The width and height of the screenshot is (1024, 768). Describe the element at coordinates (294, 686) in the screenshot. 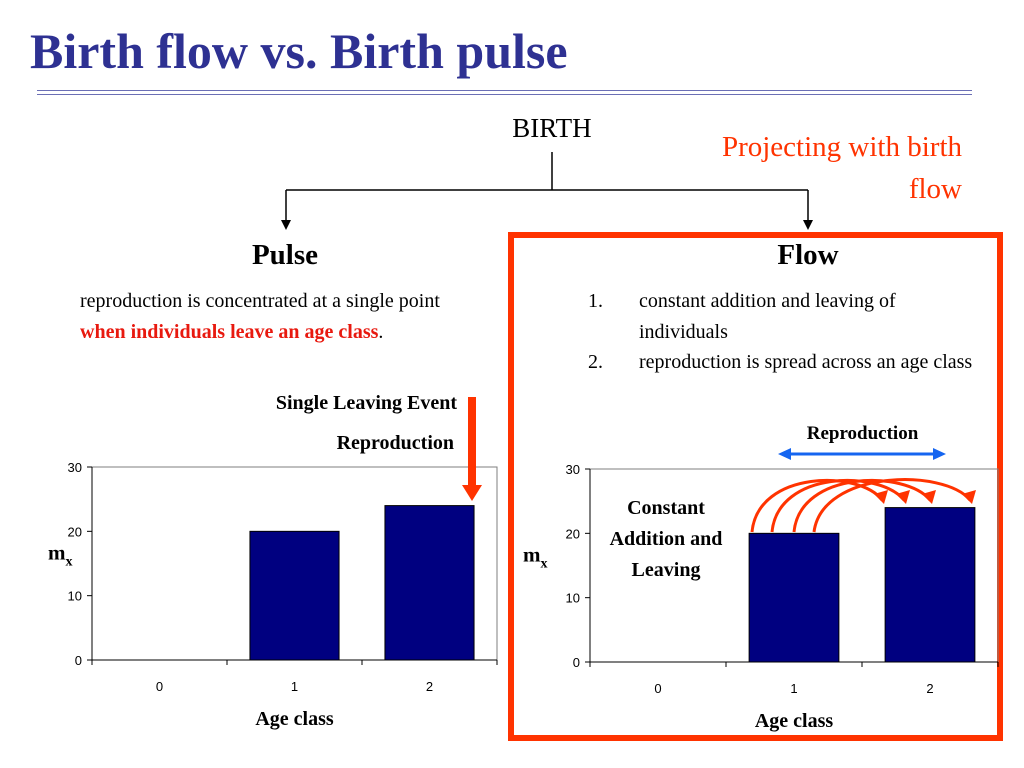

I see `pulse-chart-x-tick-label: 1` at that location.